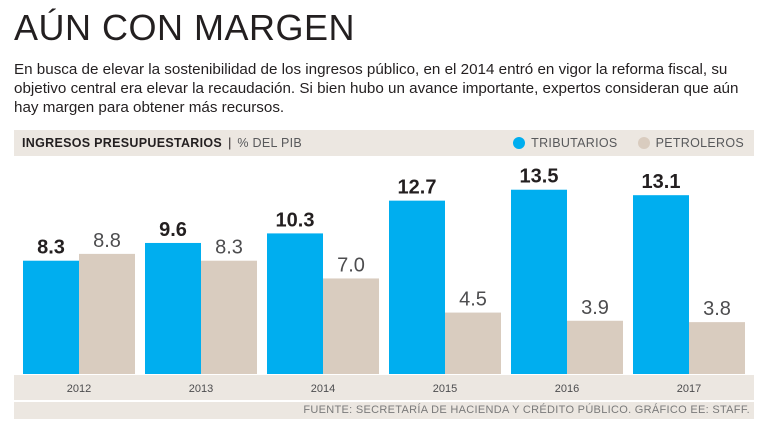  Describe the element at coordinates (51, 317) in the screenshot. I see `bar-tributarios-2012` at that location.